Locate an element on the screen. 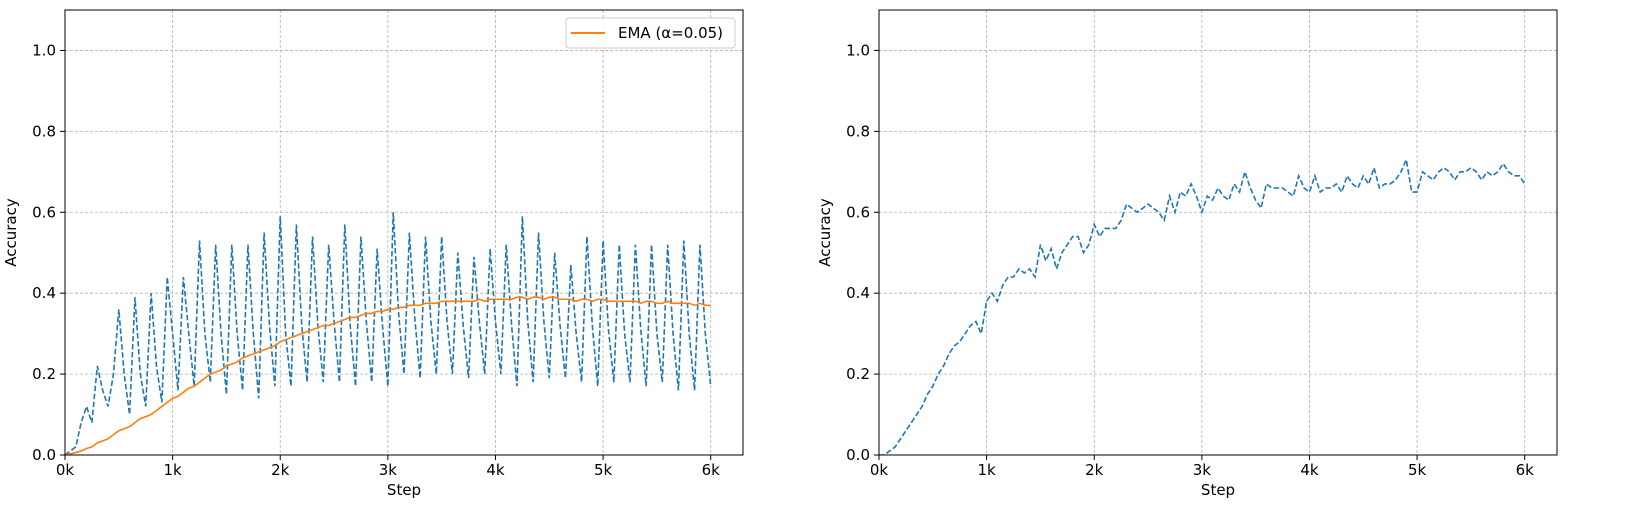  legend-box is located at coordinates (650, 33).